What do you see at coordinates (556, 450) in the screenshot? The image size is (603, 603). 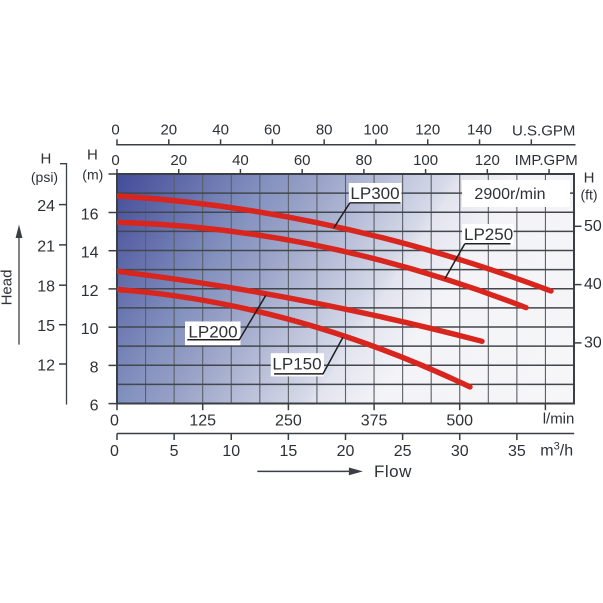 I see `svg-text: m3/h` at bounding box center [556, 450].